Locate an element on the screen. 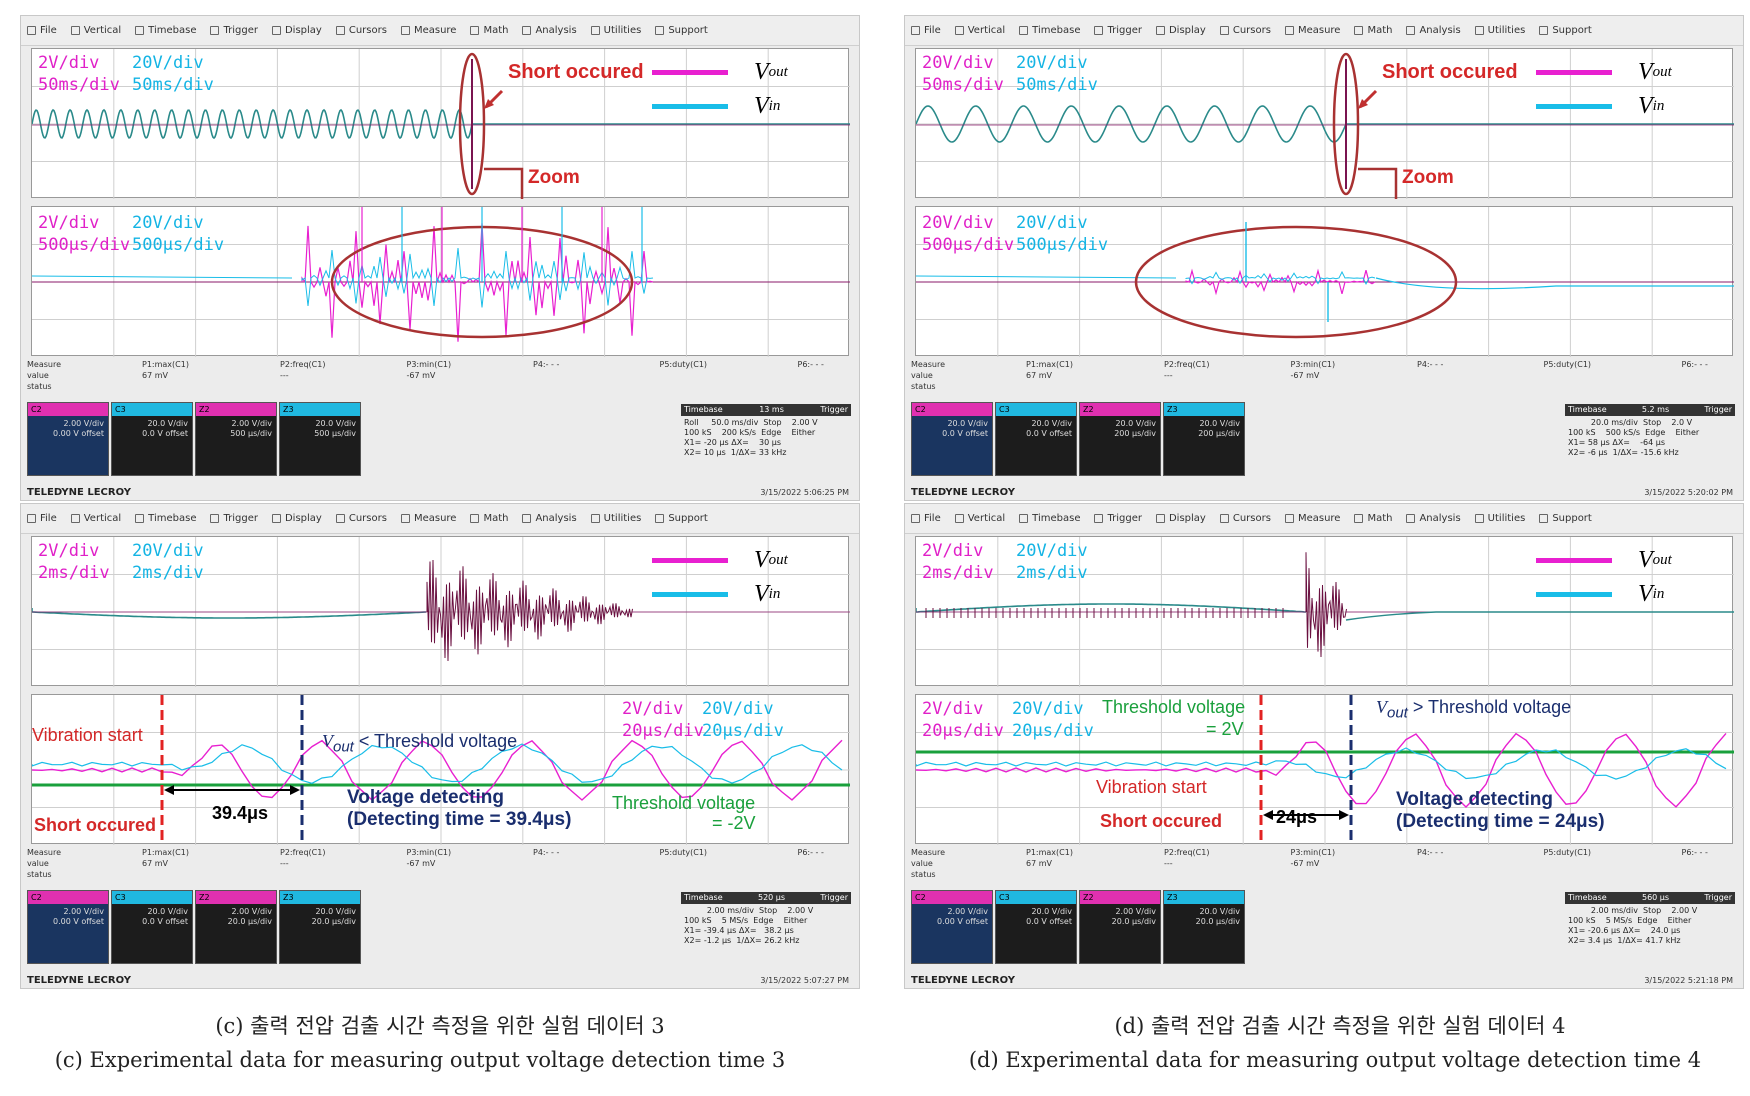 The width and height of the screenshot is (1750, 1096). channel-box-z3: Z3 20.0 V/div 200 μs/div is located at coordinates (1204, 439).